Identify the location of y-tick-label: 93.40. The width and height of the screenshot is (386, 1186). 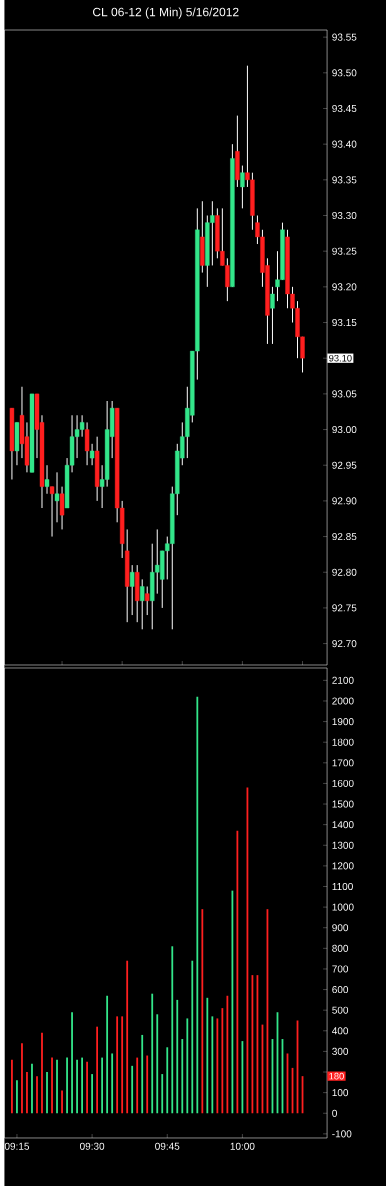
(344, 144).